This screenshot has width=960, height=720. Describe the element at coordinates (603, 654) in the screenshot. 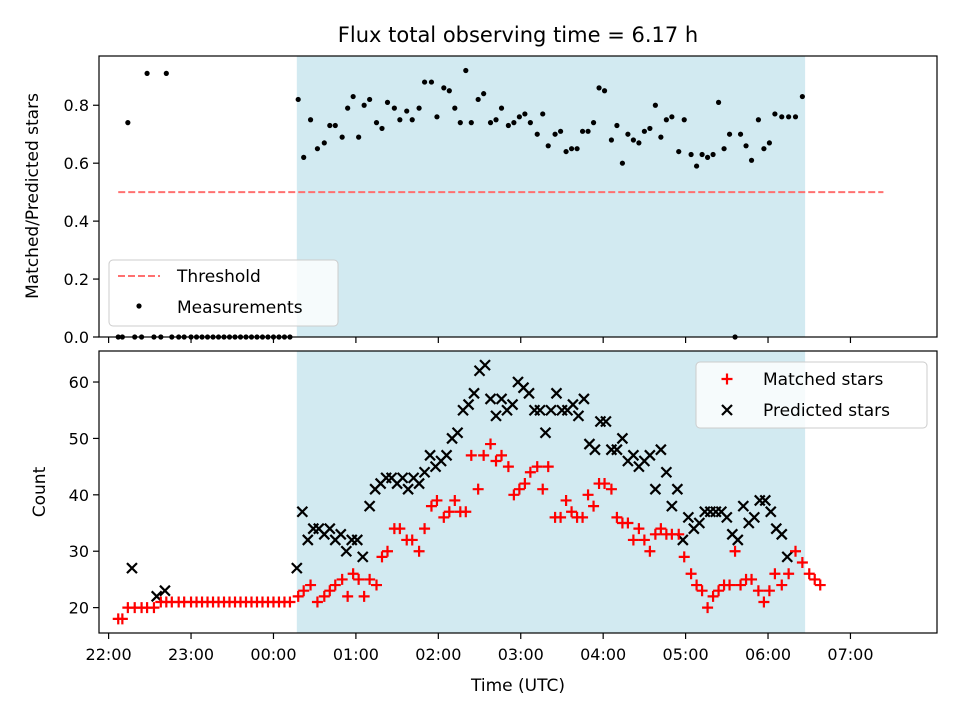

I see `x-tick-label: 04:00` at that location.